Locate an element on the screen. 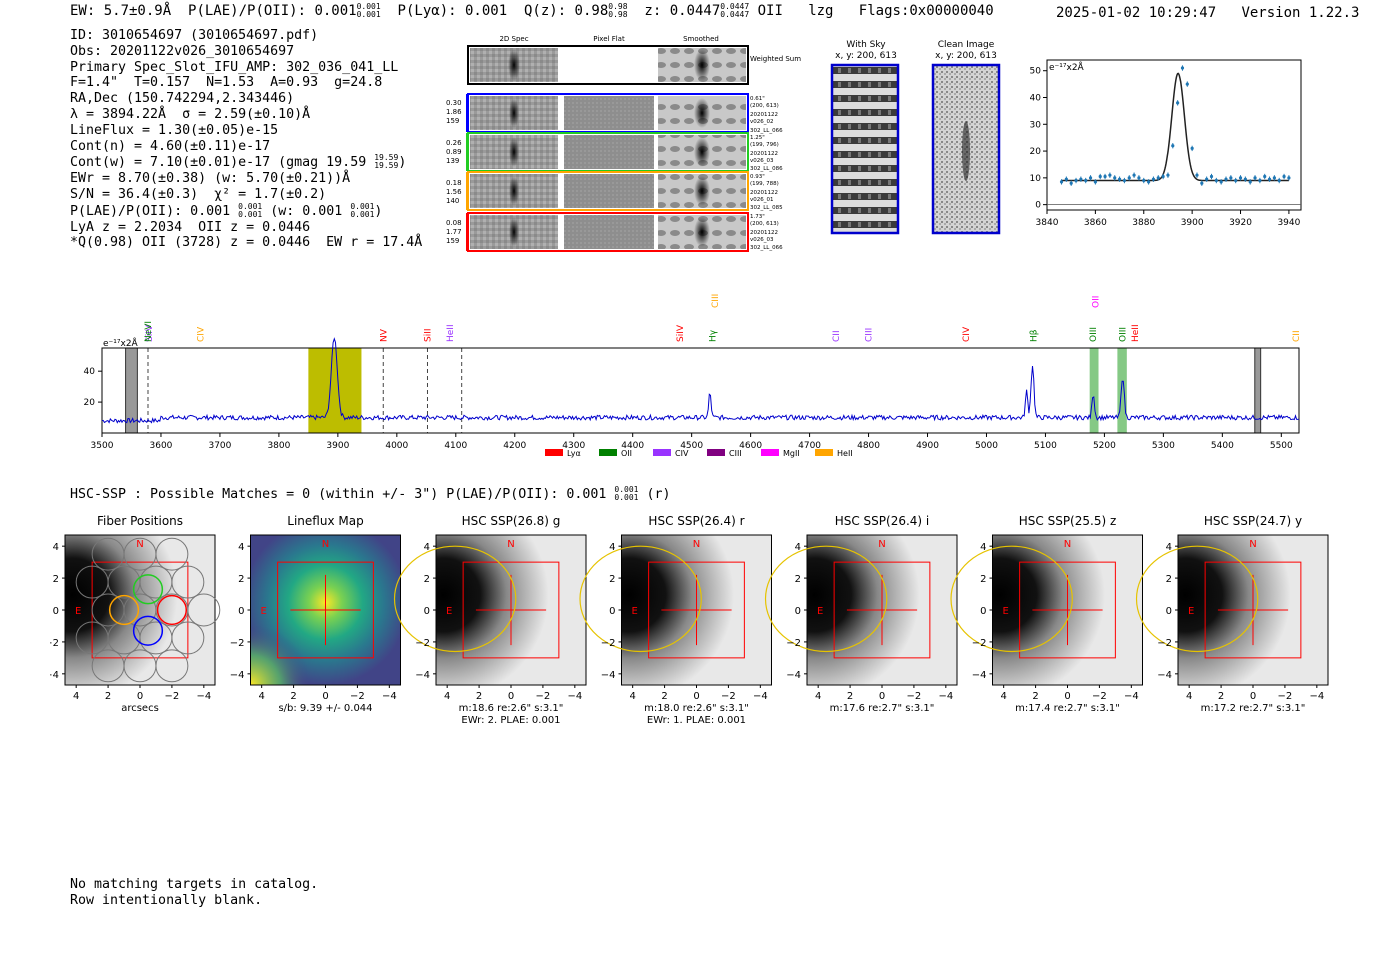 This screenshot has height=953, width=1400. xtick-label-3-1: 2 is located at coordinates (664, 696).